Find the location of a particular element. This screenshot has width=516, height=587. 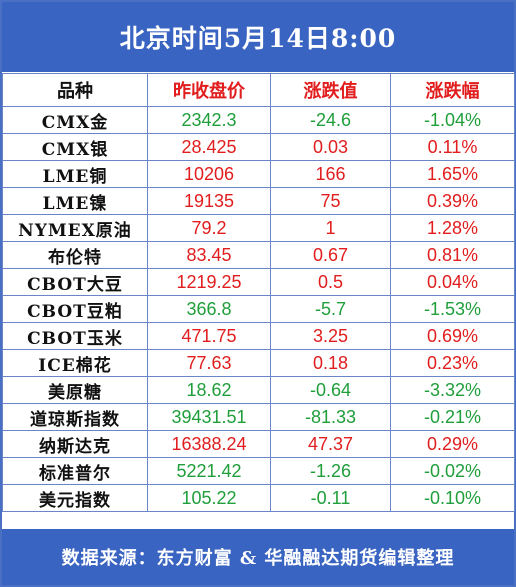

change-pct-value: -3.32% is located at coordinates (452, 390).